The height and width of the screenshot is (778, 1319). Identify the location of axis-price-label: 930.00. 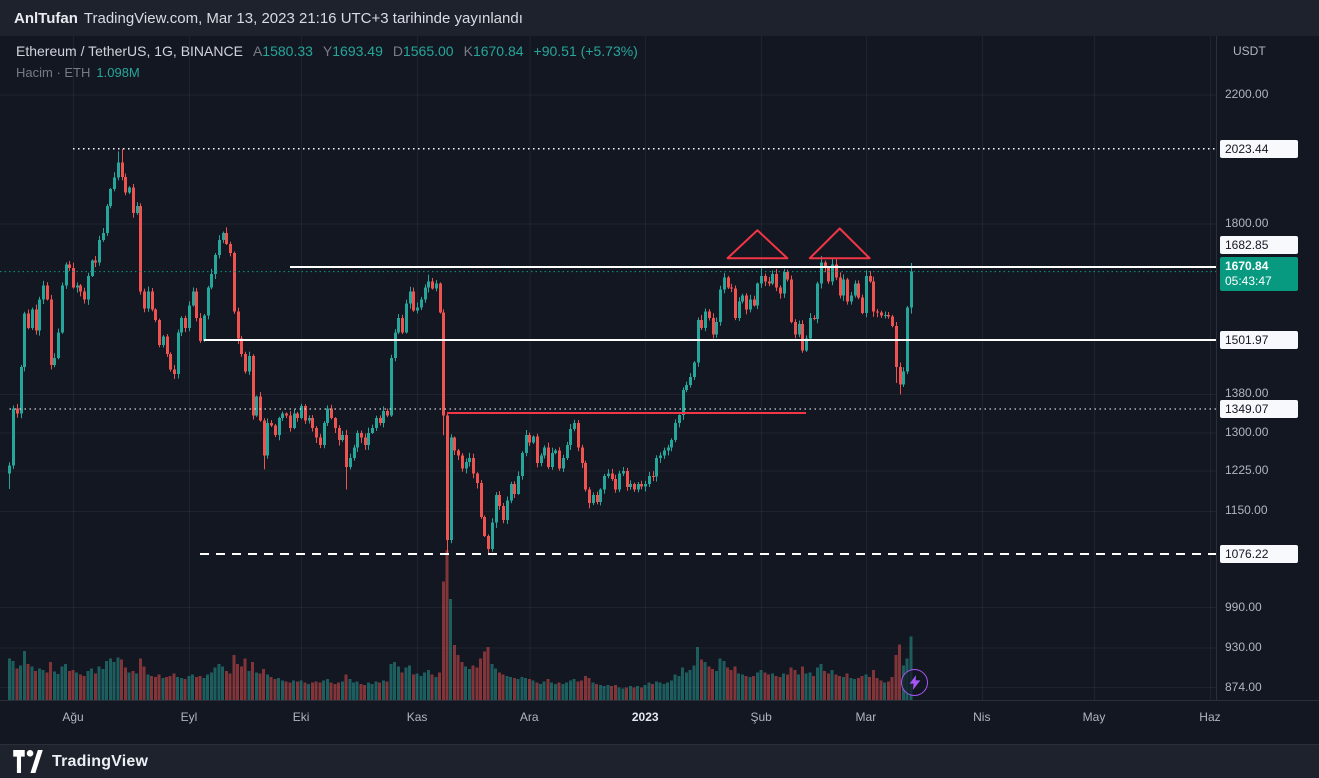
(1243, 646).